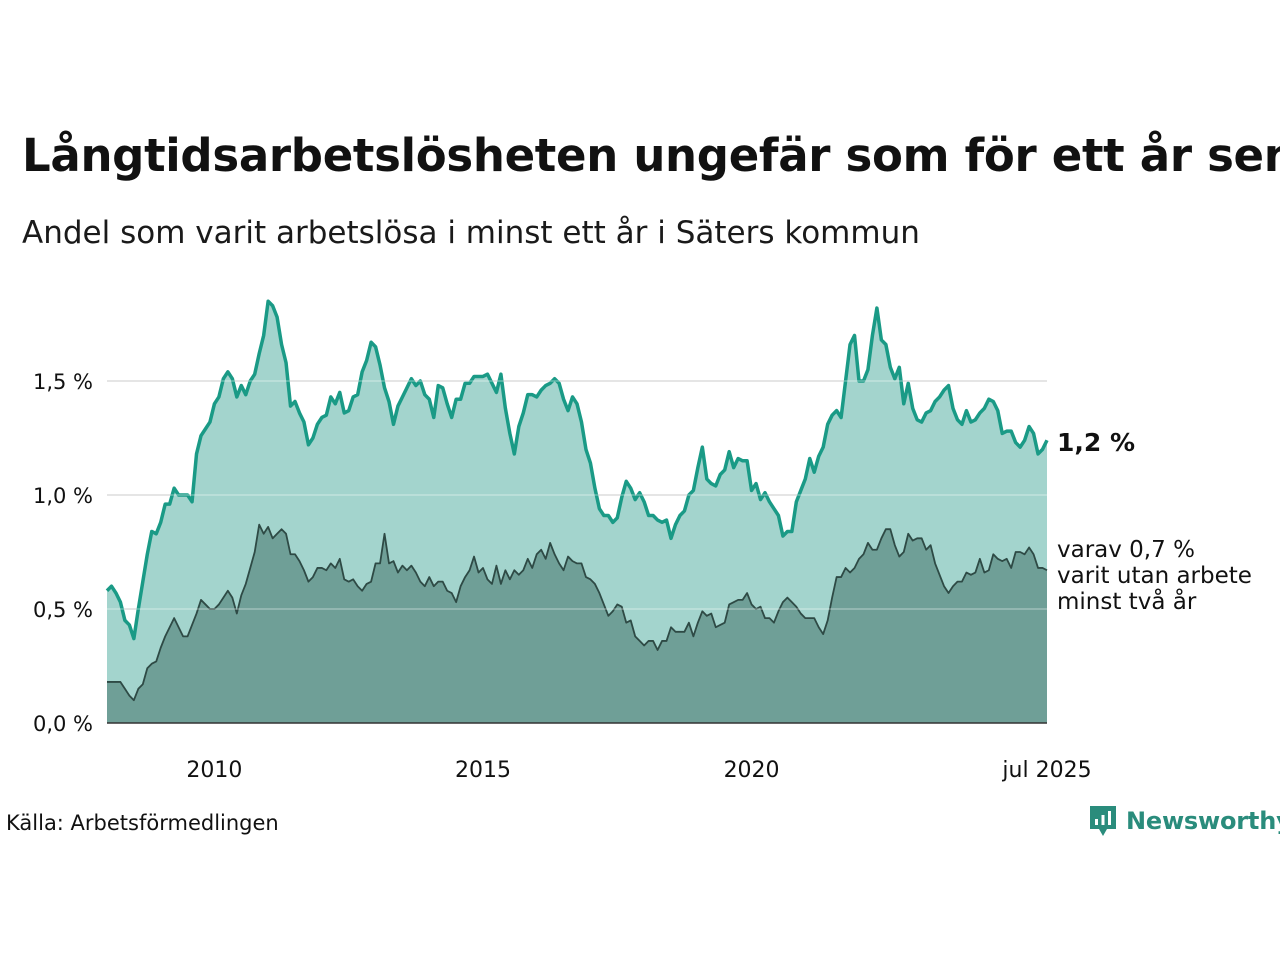 Image resolution: width=1280 pixels, height=960 pixels. Describe the element at coordinates (63, 724) in the screenshot. I see `y-tick-label: 0,0 %` at that location.